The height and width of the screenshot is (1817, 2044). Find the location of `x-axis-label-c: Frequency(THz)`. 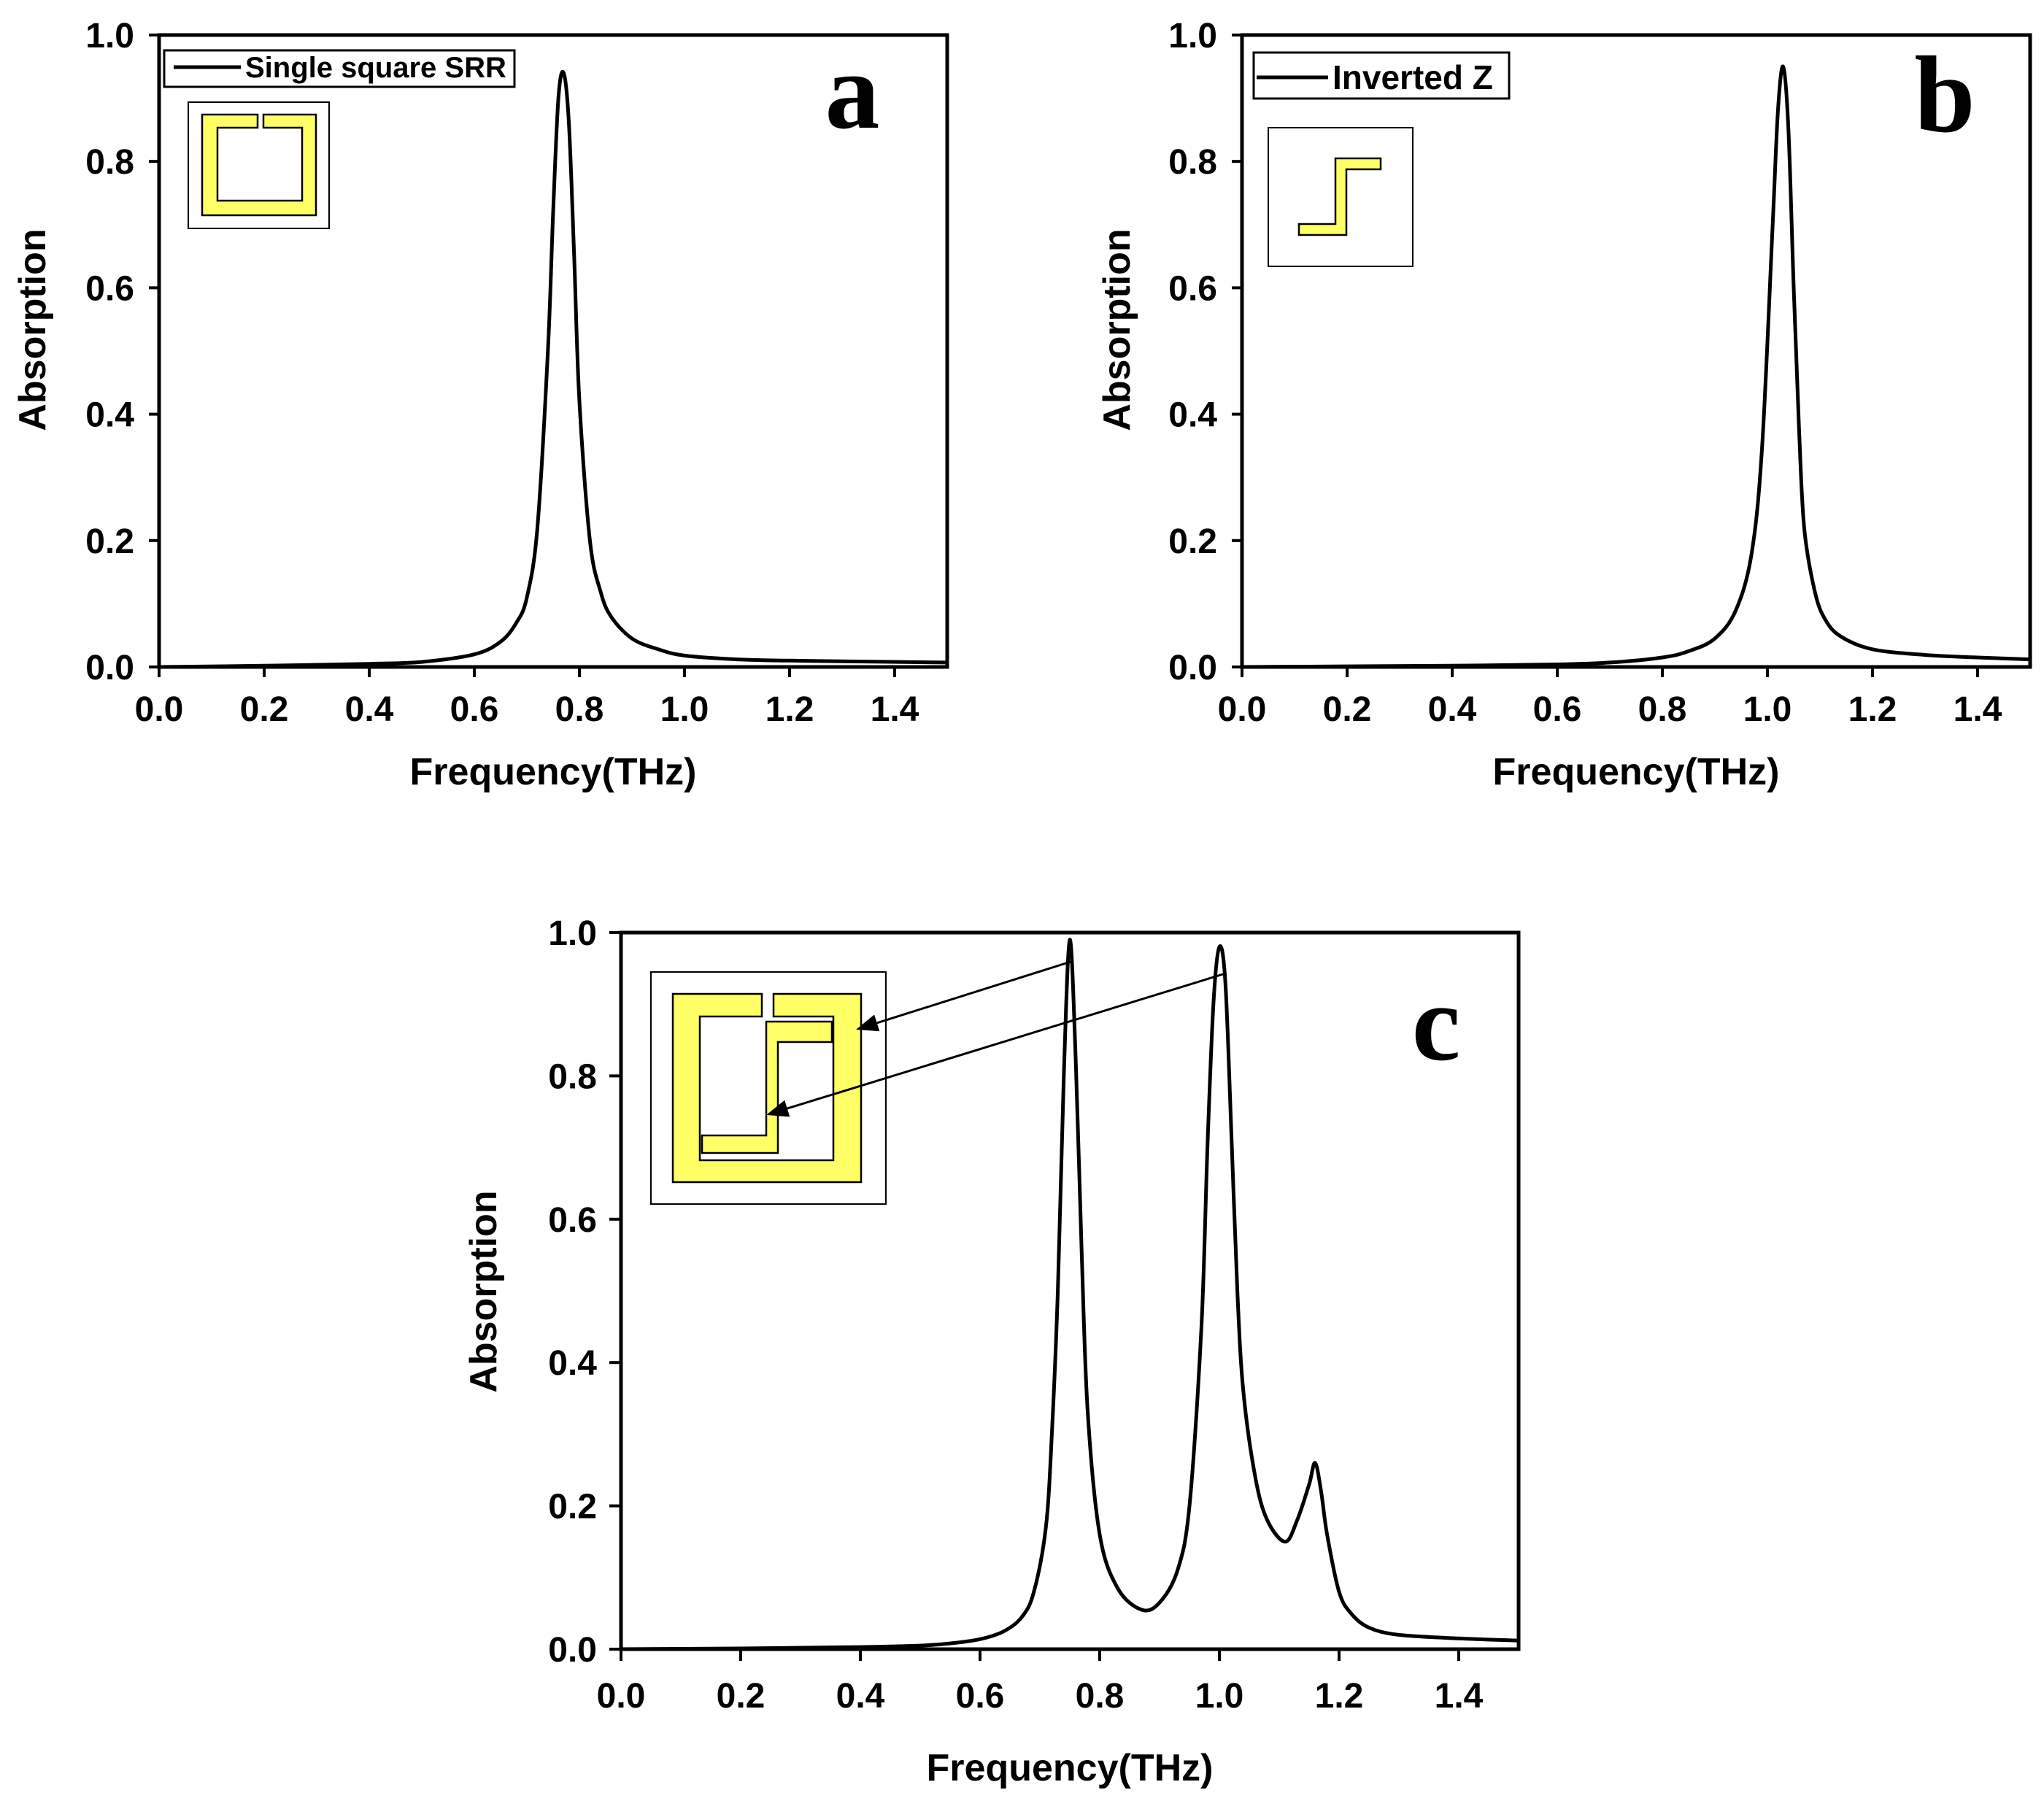

x-axis-label-c: Frequency(THz) is located at coordinates (1070, 1768).